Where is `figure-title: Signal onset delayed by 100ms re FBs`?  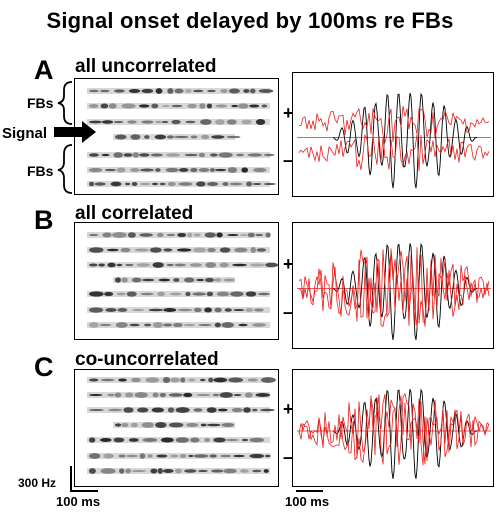 figure-title: Signal onset delayed by 100ms re FBs is located at coordinates (250, 20).